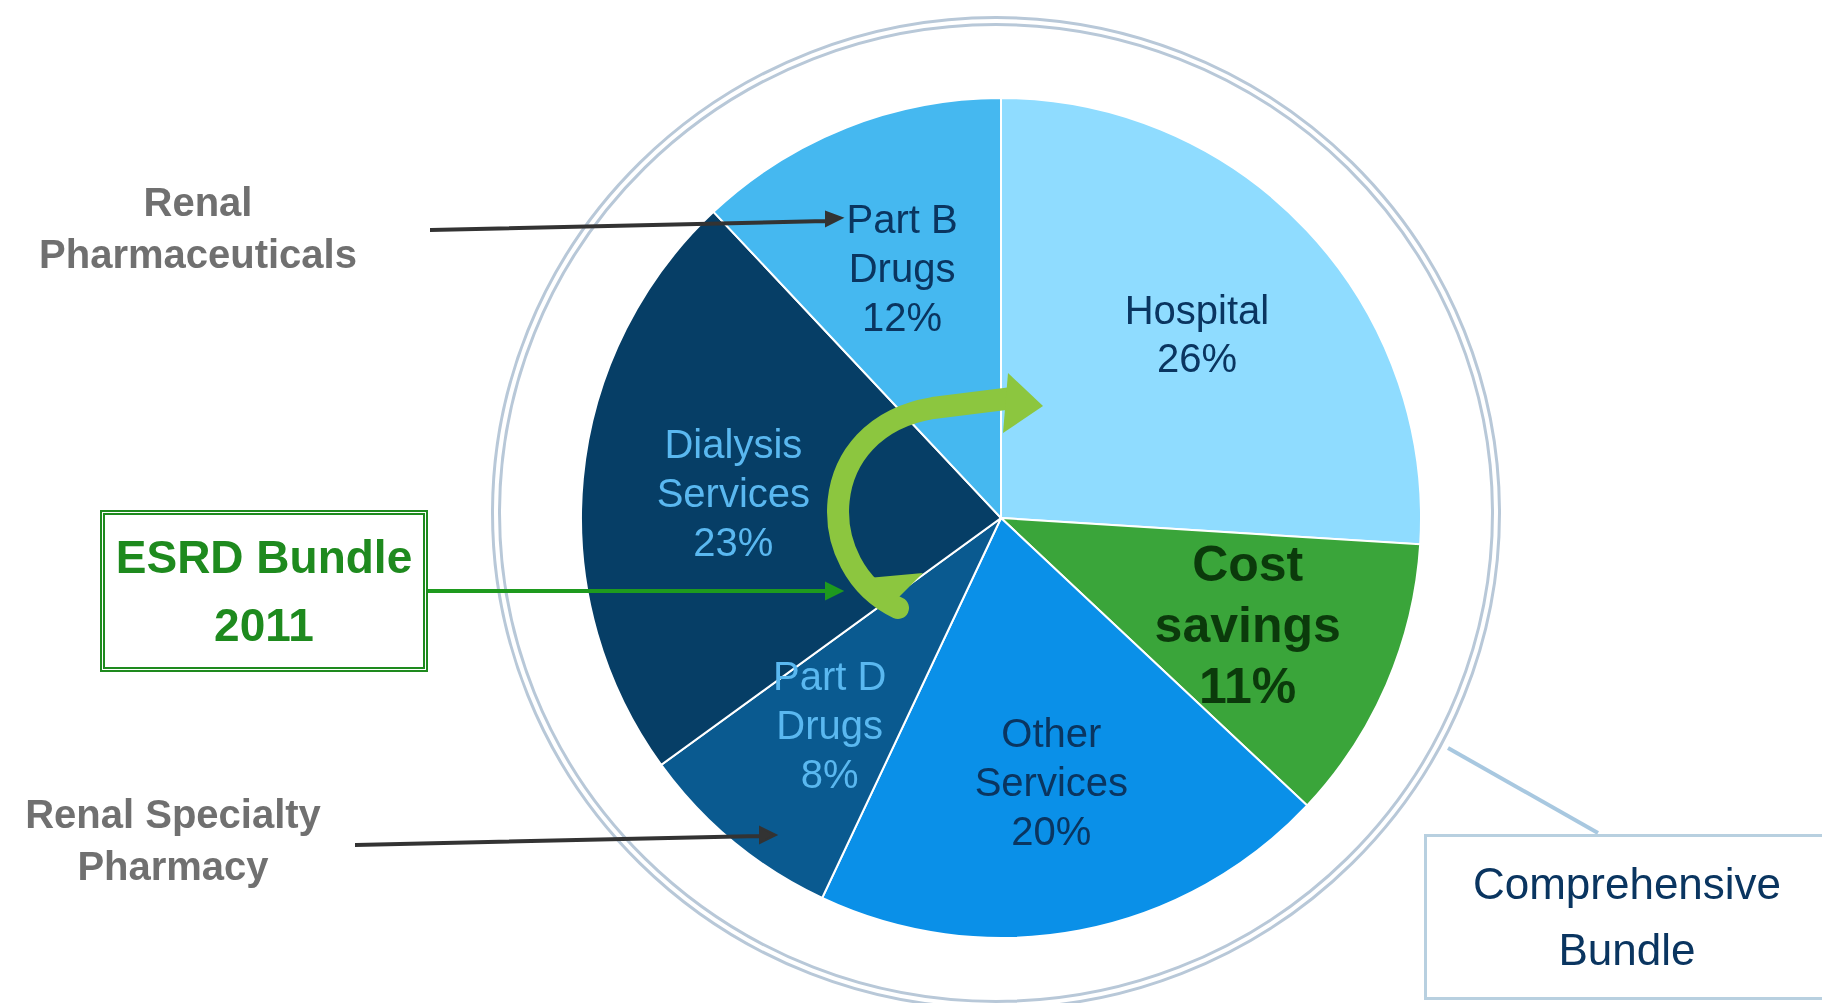 Image resolution: width=1822 pixels, height=1003 pixels. What do you see at coordinates (1197, 309) in the screenshot?
I see `slice-label: Hospital` at bounding box center [1197, 309].